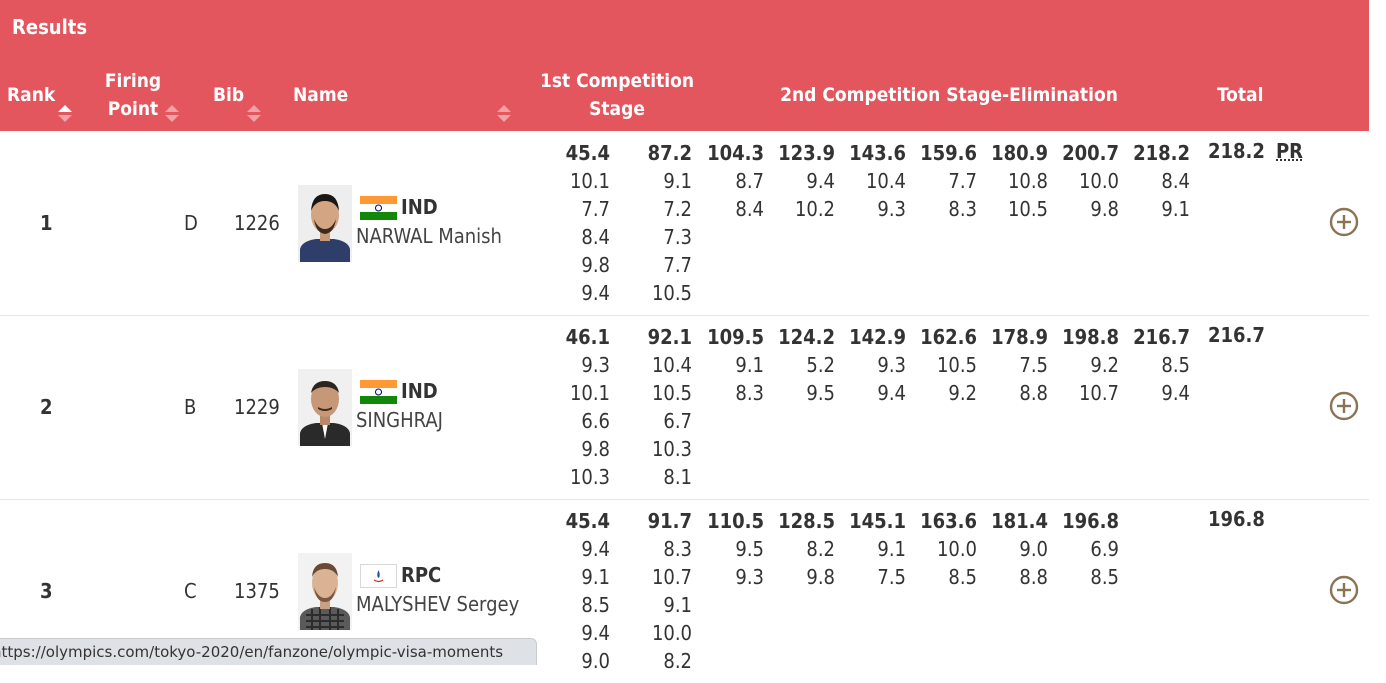 The height and width of the screenshot is (683, 1386). What do you see at coordinates (325, 407) in the screenshot?
I see `athlete-photo` at bounding box center [325, 407].